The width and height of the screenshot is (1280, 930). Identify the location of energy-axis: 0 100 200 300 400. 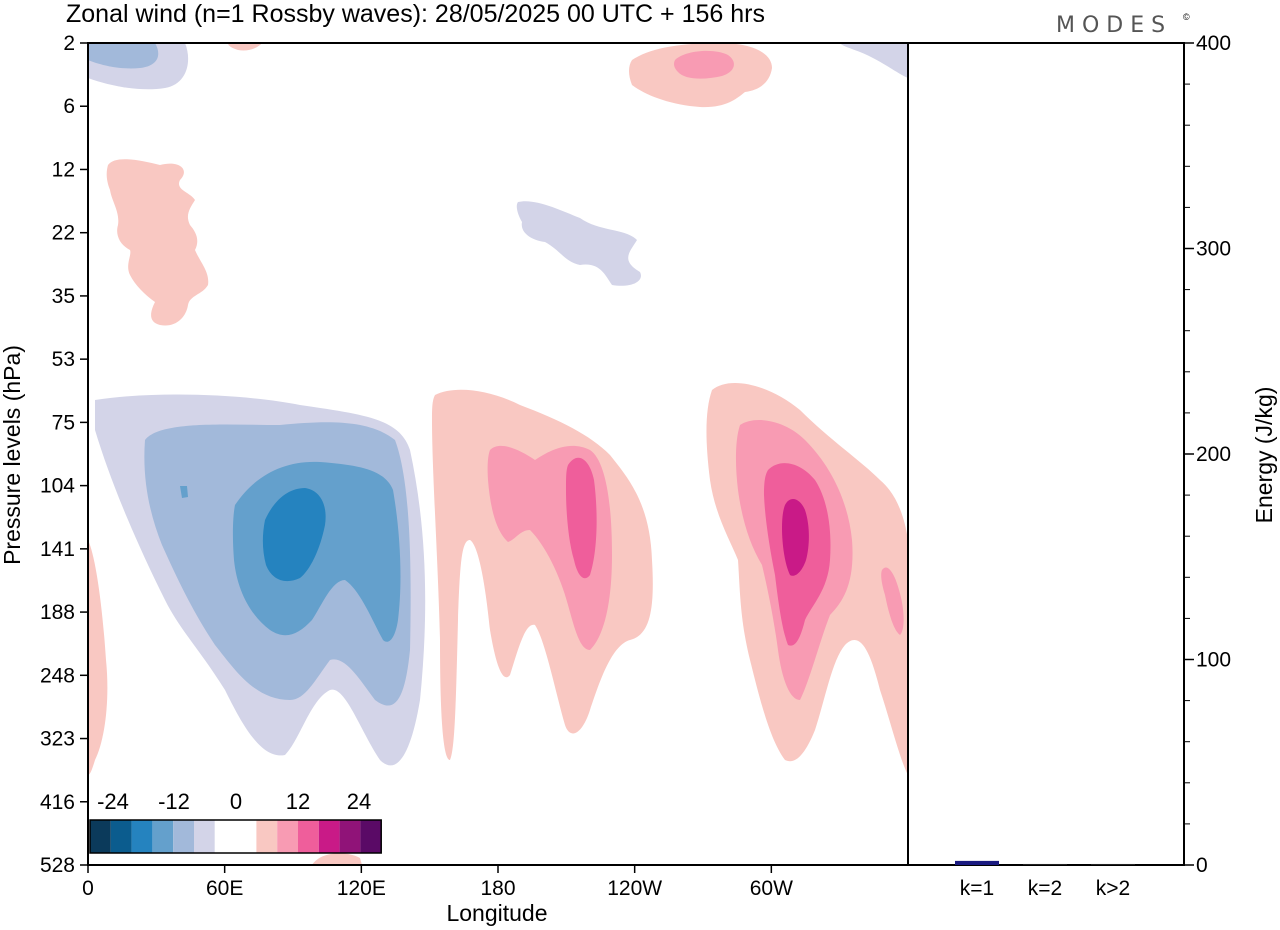
(1207, 454).